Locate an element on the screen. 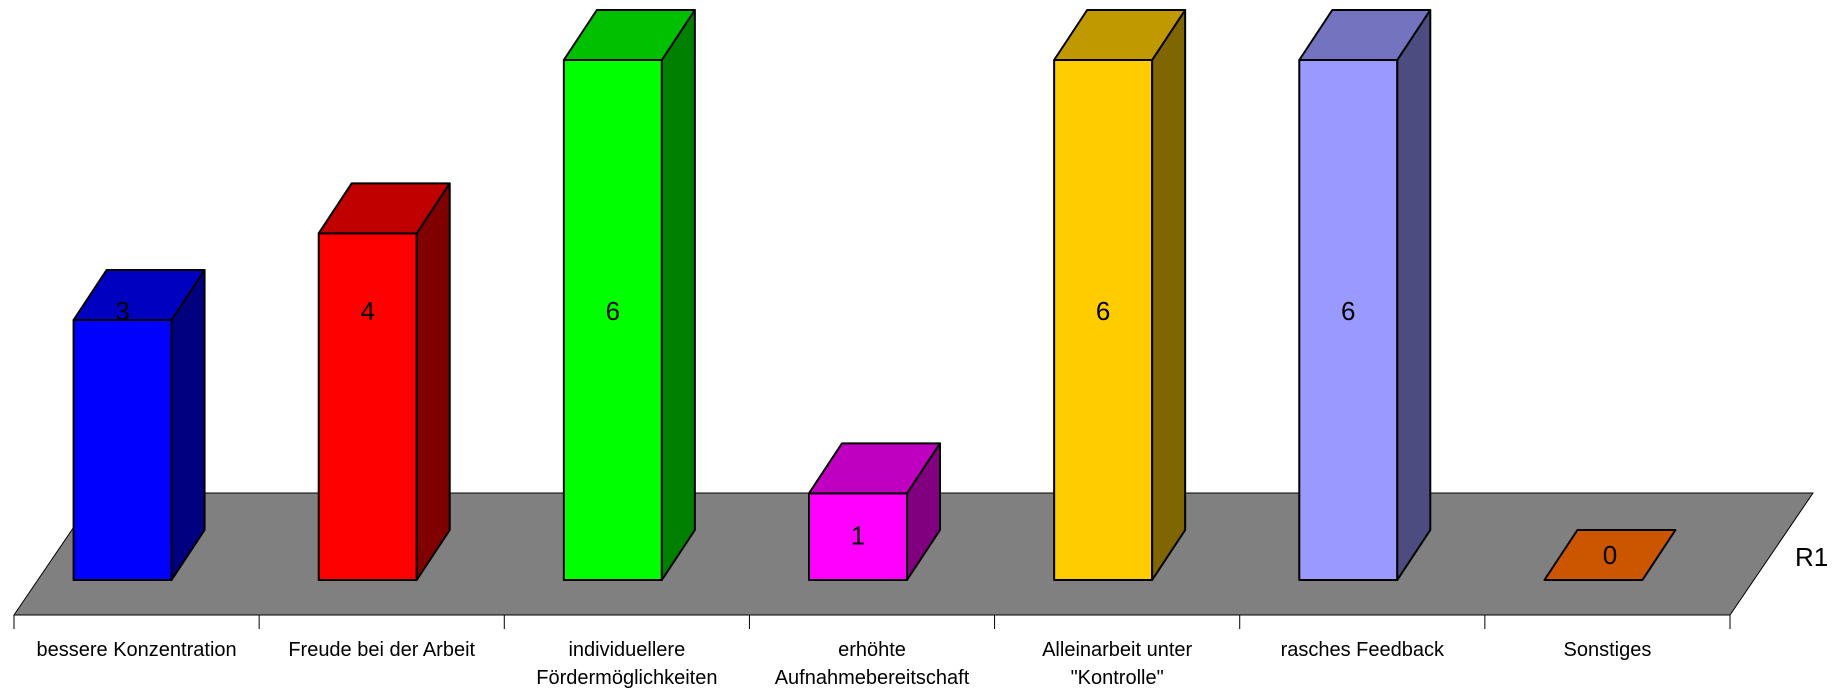  data-label: 4 is located at coordinates (367, 311).